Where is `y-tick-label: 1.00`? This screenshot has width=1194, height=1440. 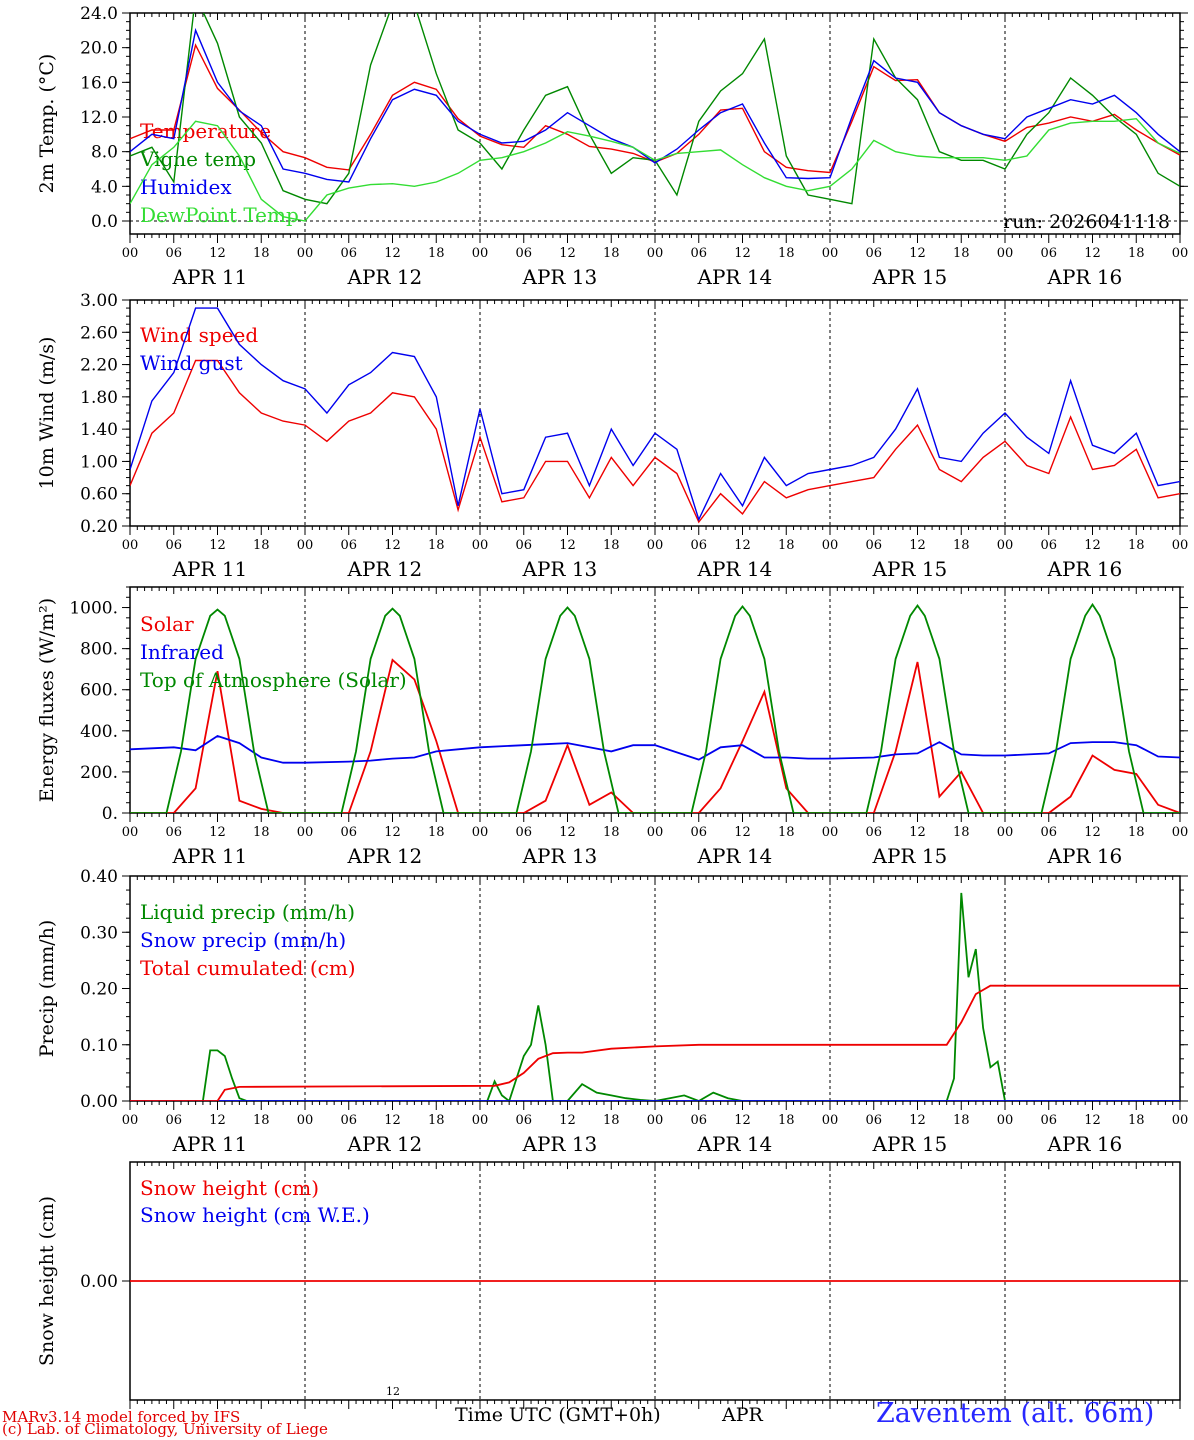
y-tick-label: 1.00 is located at coordinates (99, 462).